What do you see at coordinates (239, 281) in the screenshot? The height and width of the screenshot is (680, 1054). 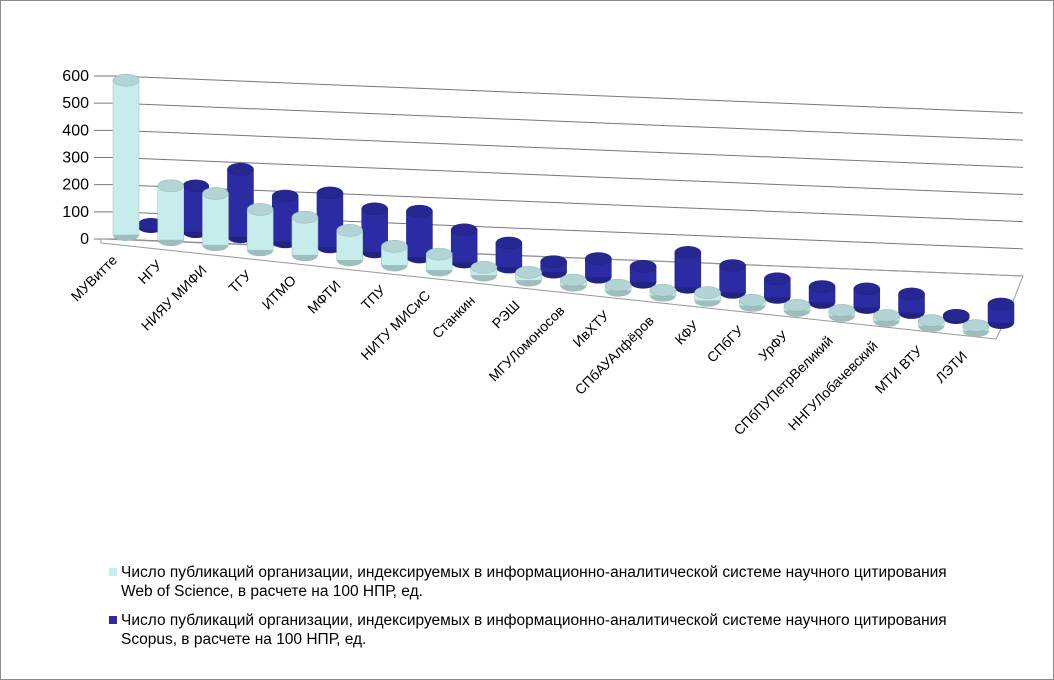 I see `x-tick-label: ТГУ` at bounding box center [239, 281].